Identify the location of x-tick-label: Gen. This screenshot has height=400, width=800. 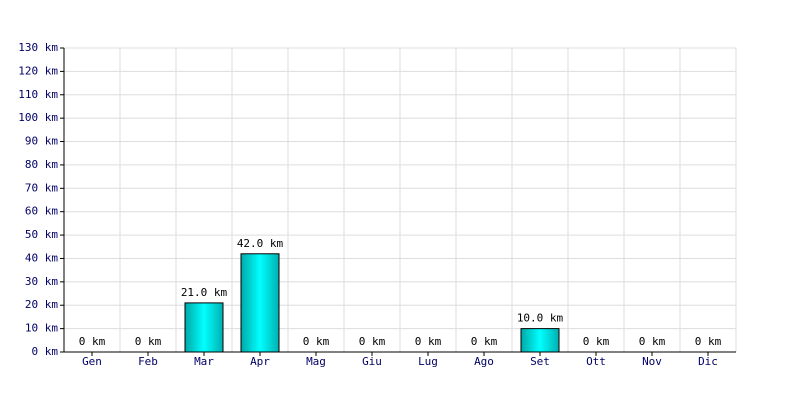
(92, 361).